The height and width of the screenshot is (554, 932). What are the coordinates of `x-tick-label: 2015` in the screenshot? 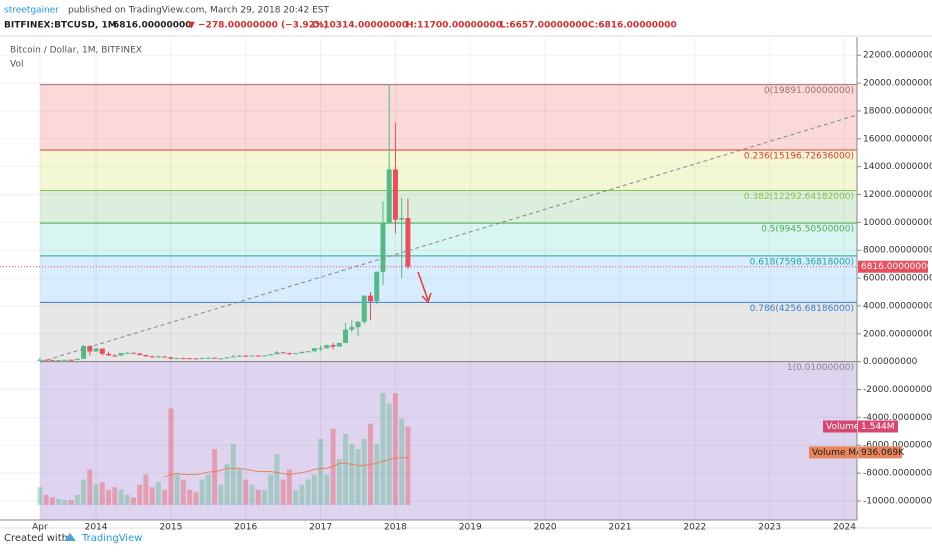 It's located at (170, 528).